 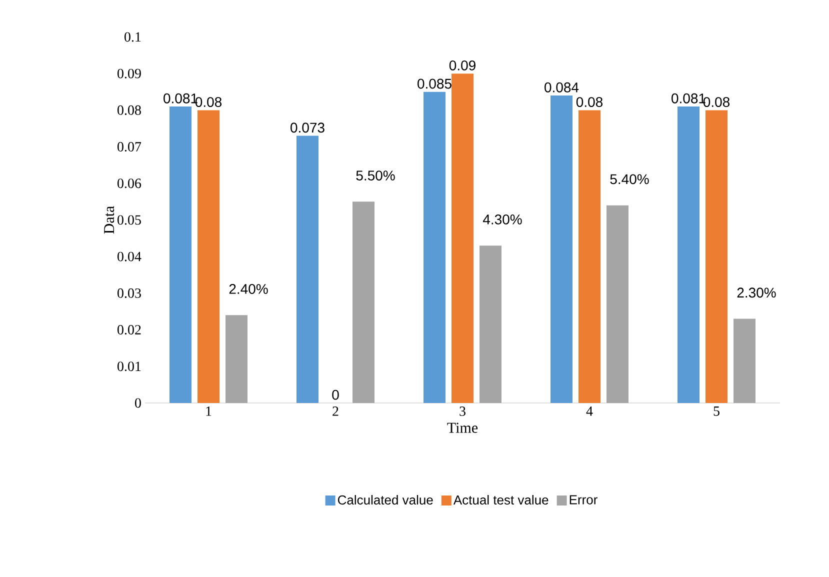 What do you see at coordinates (109, 220) in the screenshot?
I see `y-axis-title: Data` at bounding box center [109, 220].